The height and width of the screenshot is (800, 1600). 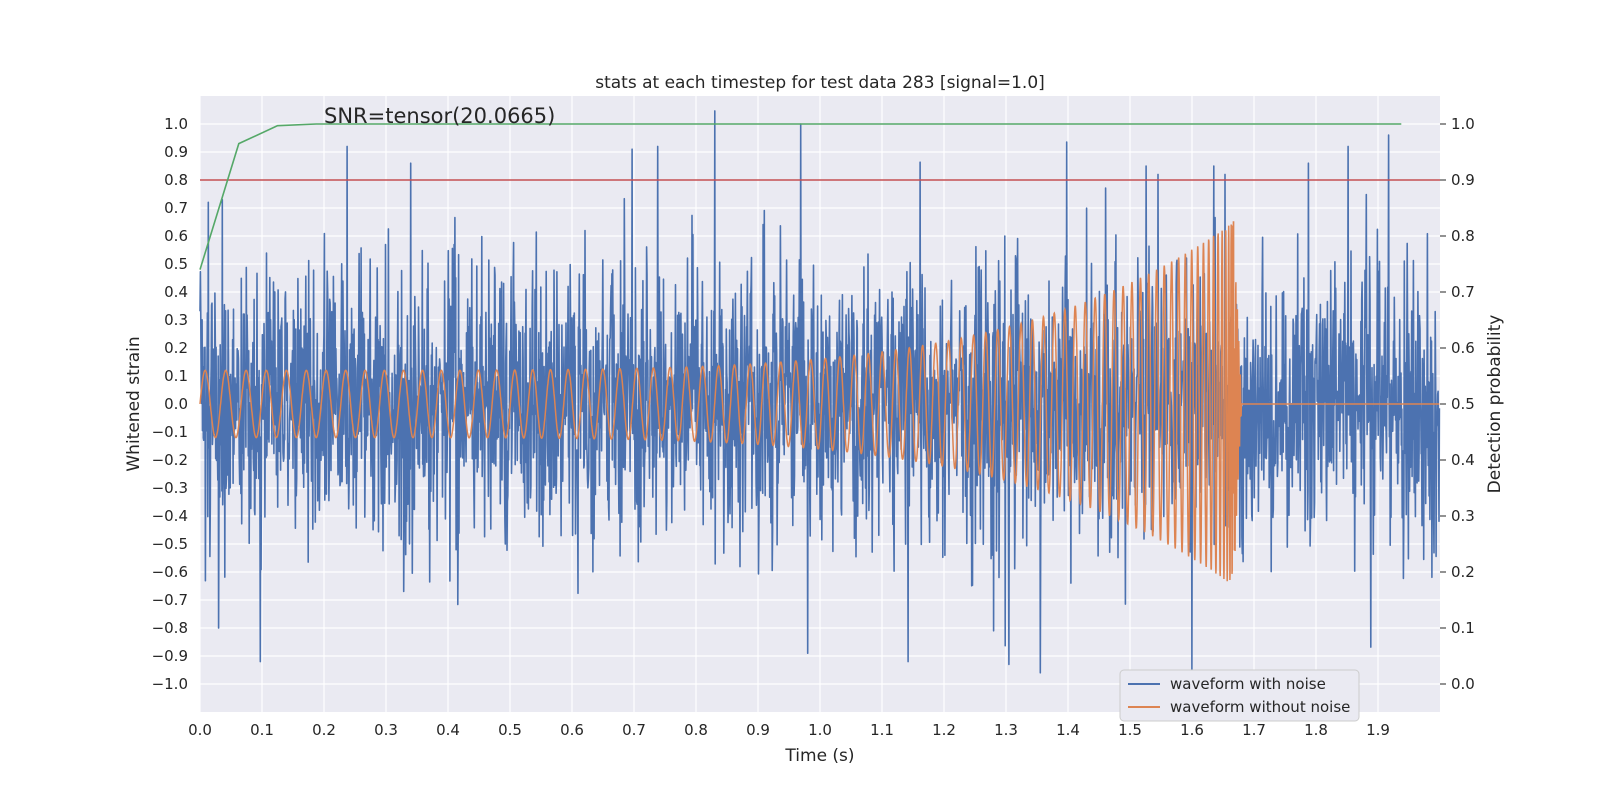 What do you see at coordinates (1463, 404) in the screenshot?
I see `y2-tick-label: 0.5` at bounding box center [1463, 404].